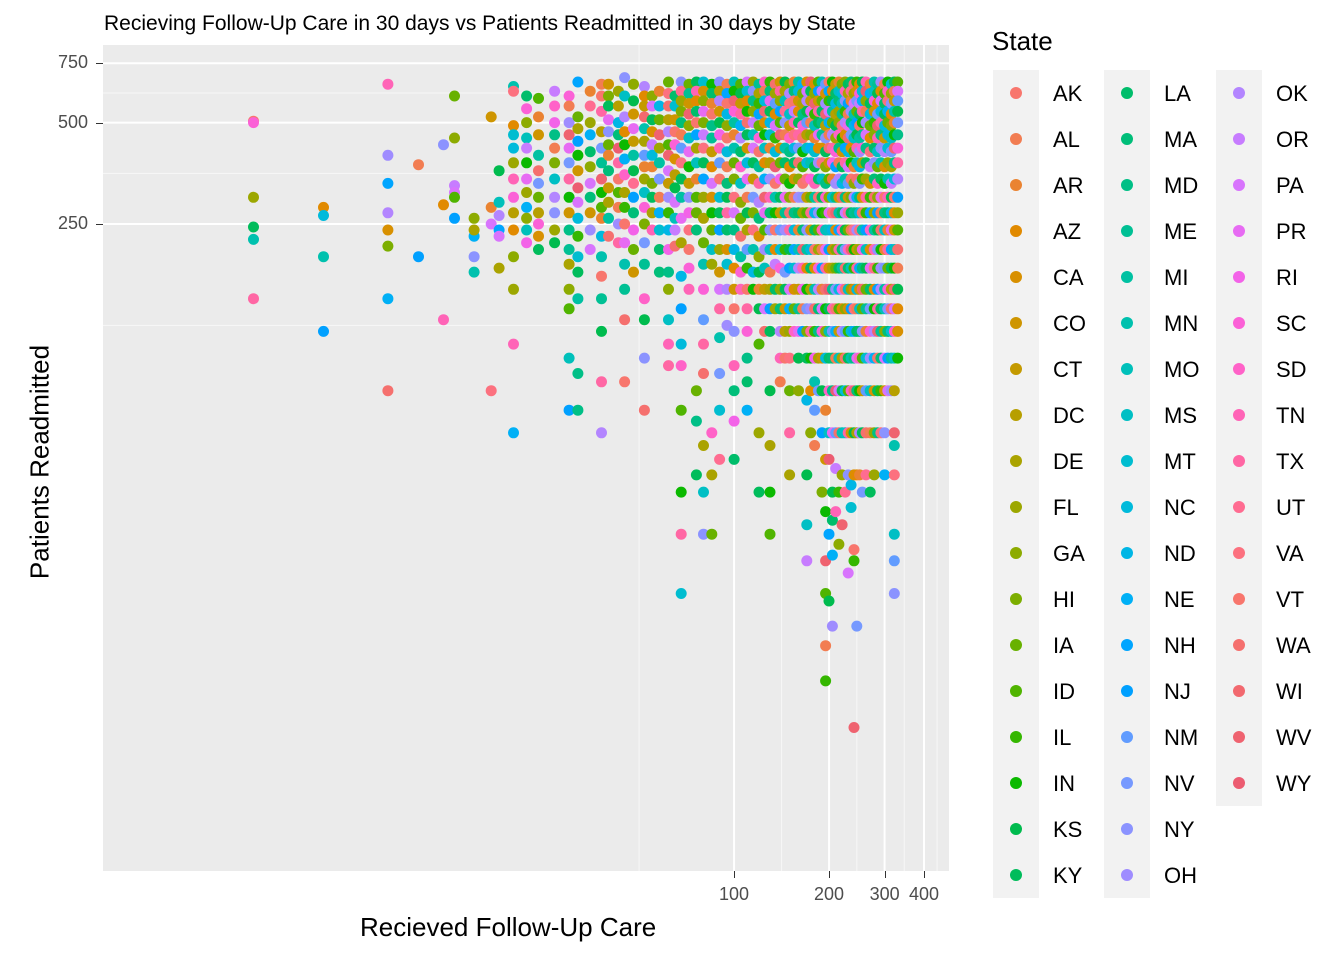 This screenshot has width=1344, height=960. Describe the element at coordinates (1177, 93) in the screenshot. I see `legend-label: LA` at that location.